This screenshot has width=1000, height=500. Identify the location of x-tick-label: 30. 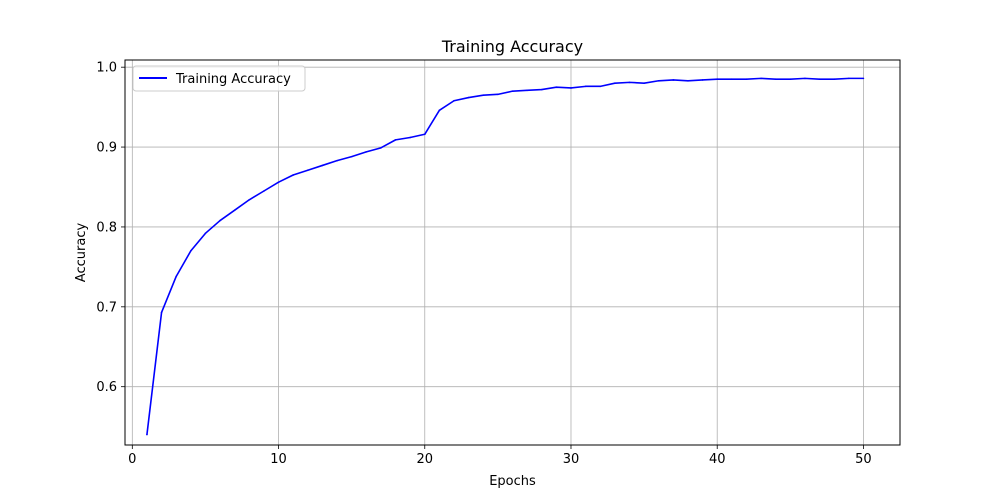
(571, 459).